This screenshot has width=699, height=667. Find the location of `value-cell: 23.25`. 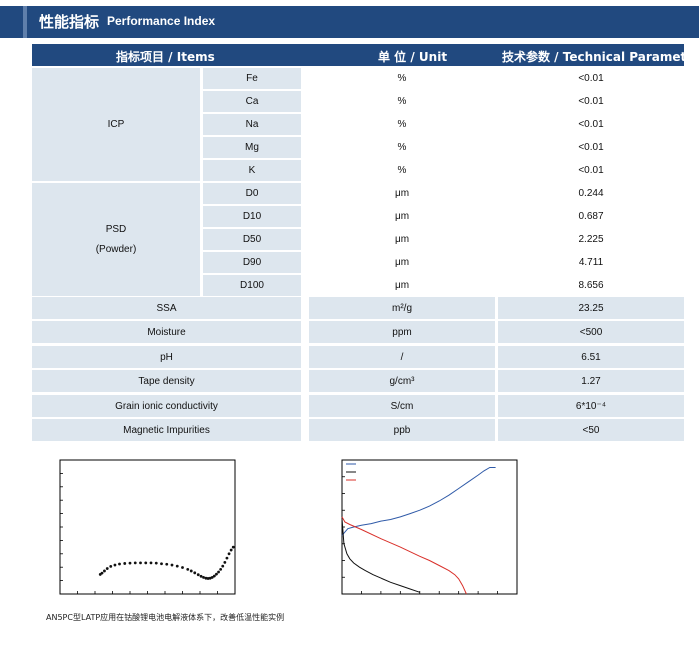

value-cell: 23.25 is located at coordinates (591, 308).